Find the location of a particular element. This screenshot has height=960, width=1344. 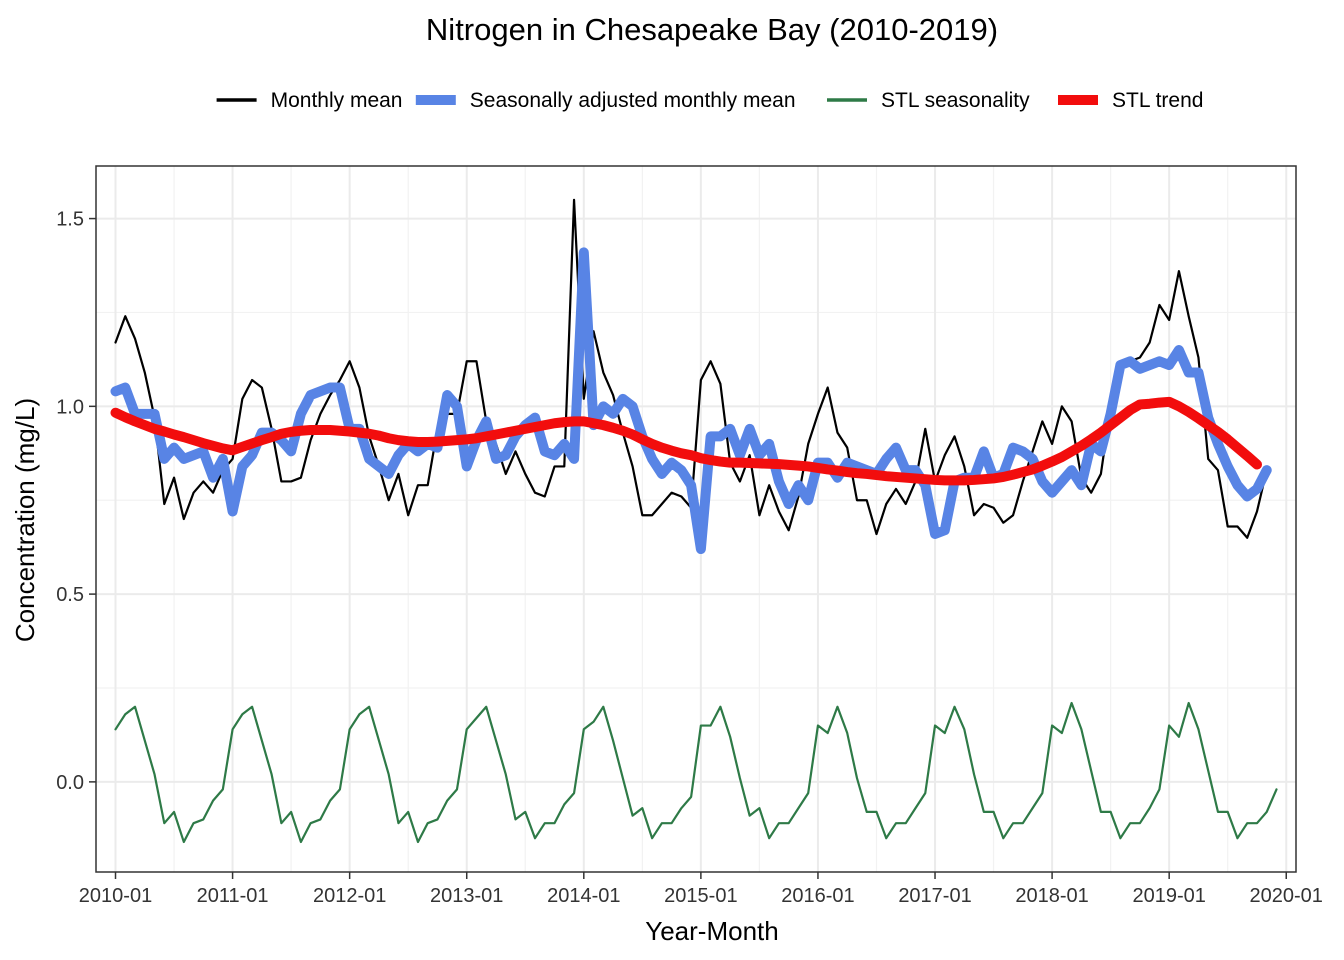

legend-label-seasonally-adjusted: Seasonally adjusted monthly mean is located at coordinates (633, 100).